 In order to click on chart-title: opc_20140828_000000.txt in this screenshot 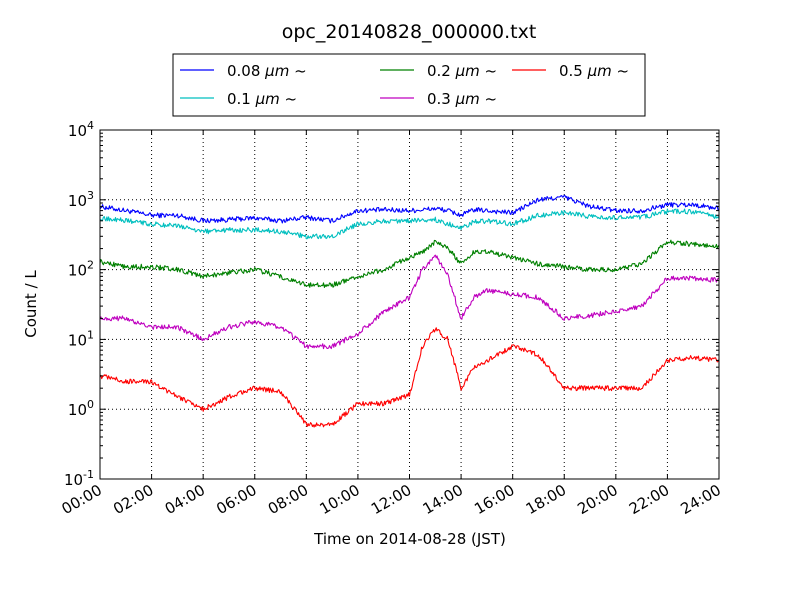, I will do `click(409, 32)`.